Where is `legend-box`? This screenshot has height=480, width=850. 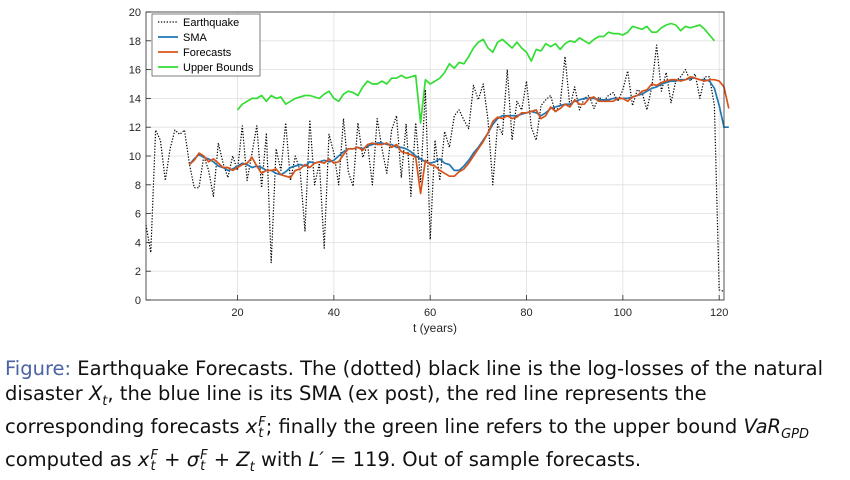
legend-box is located at coordinates (206, 45).